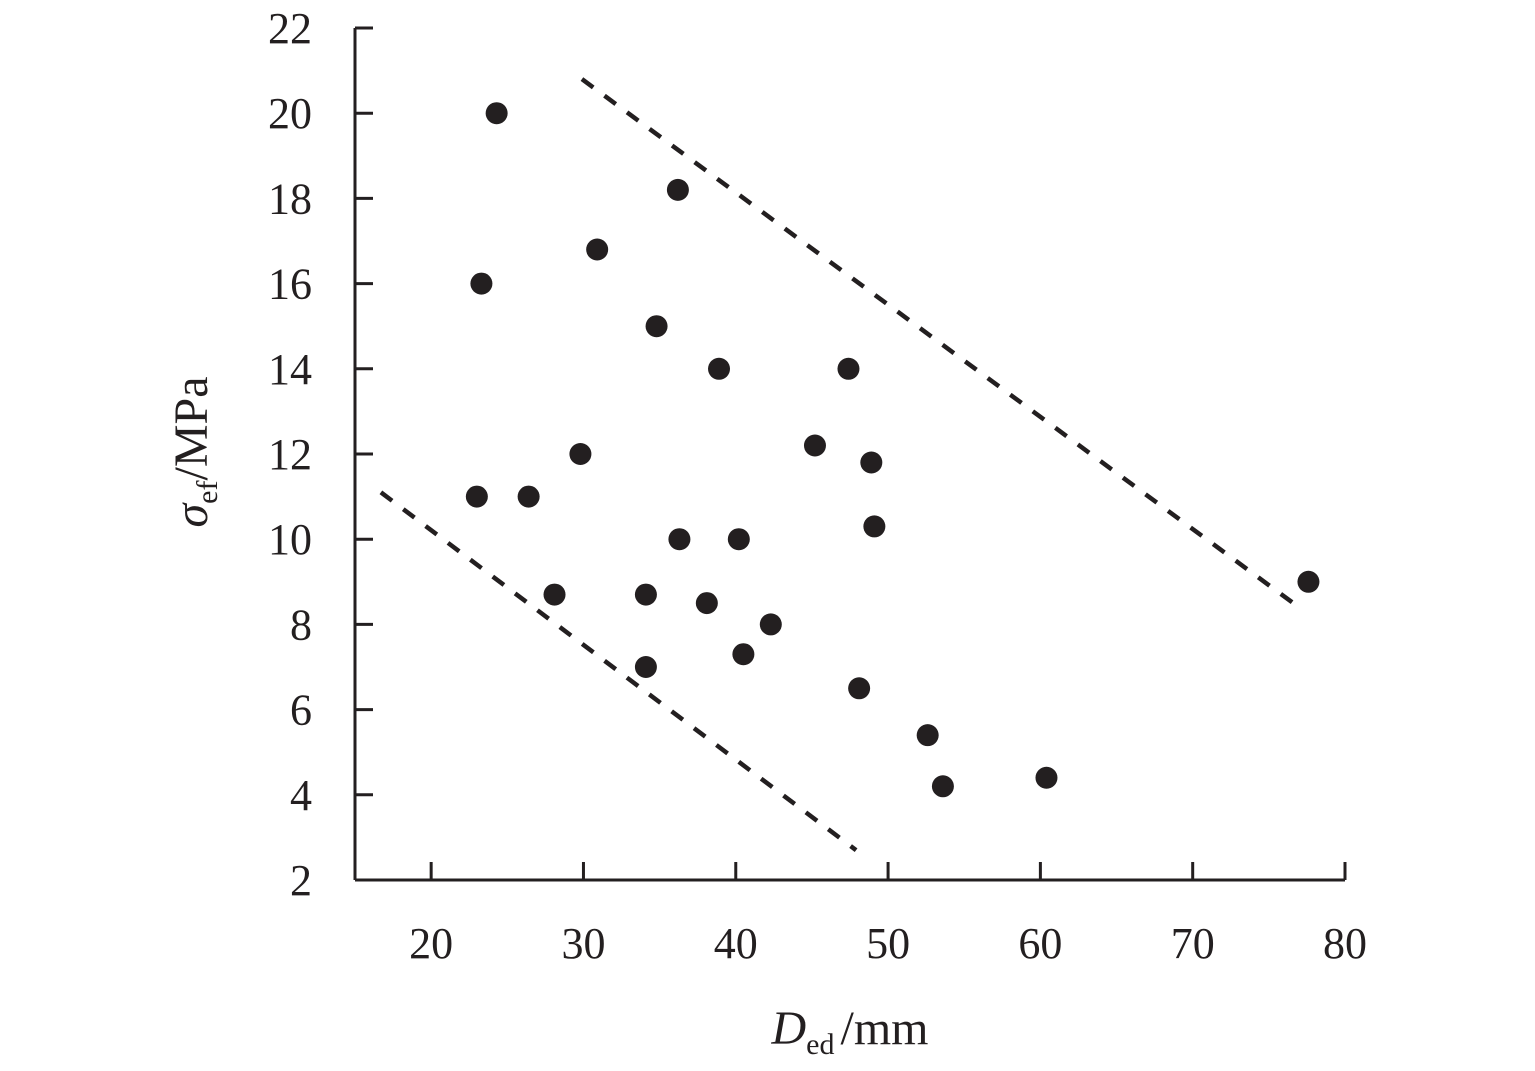 This screenshot has height=1071, width=1535. Describe the element at coordinates (290, 454) in the screenshot. I see `y-tick-label: 12` at that location.